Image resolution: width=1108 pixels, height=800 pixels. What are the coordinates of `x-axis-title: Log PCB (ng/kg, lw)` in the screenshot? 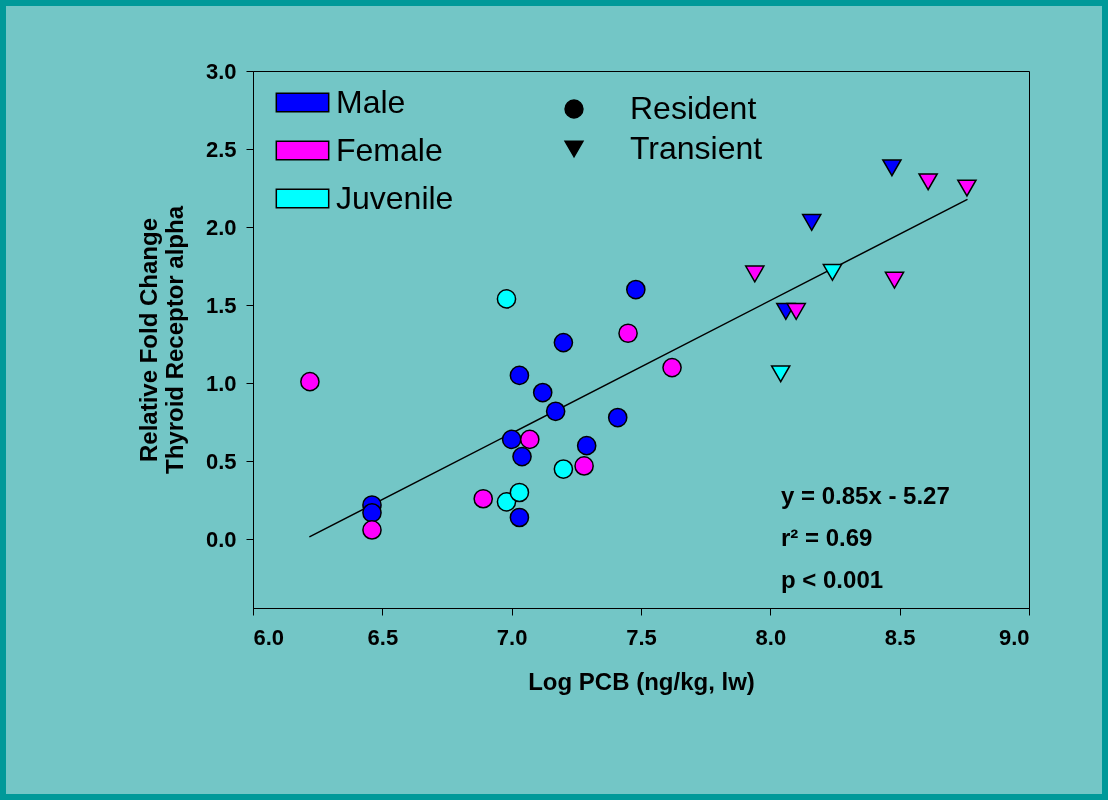 It's located at (641, 681).